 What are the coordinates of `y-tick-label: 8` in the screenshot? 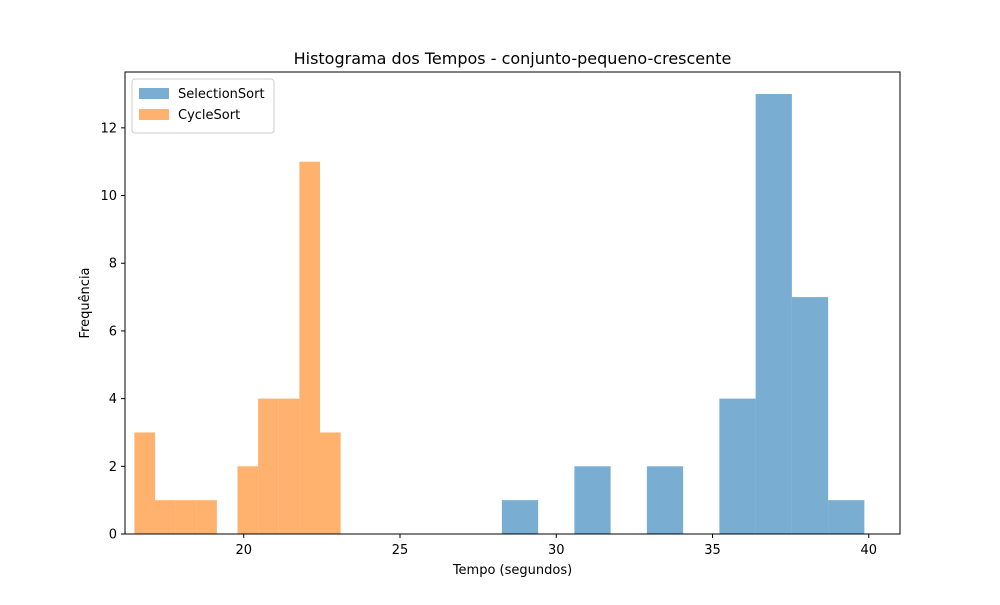 It's located at (113, 264).